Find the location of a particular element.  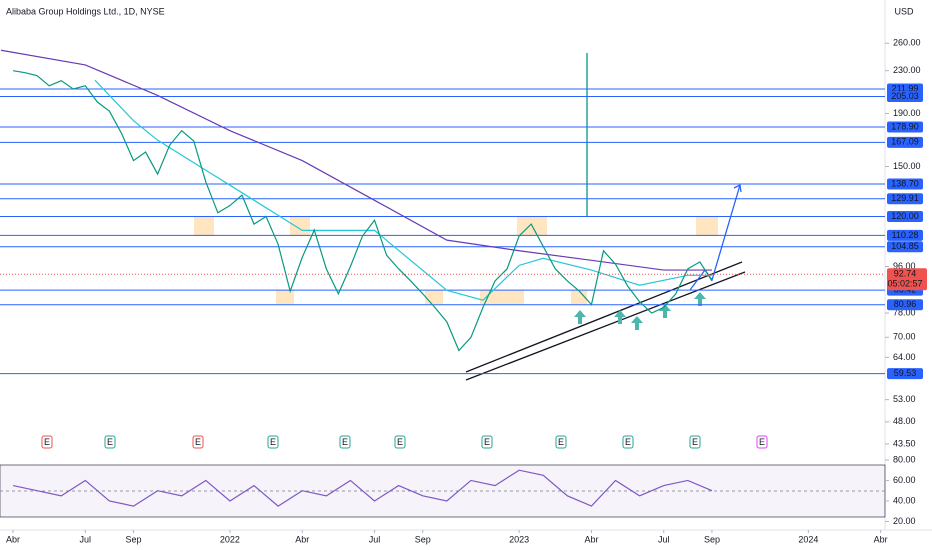

level-label: 167.09 is located at coordinates (905, 142).